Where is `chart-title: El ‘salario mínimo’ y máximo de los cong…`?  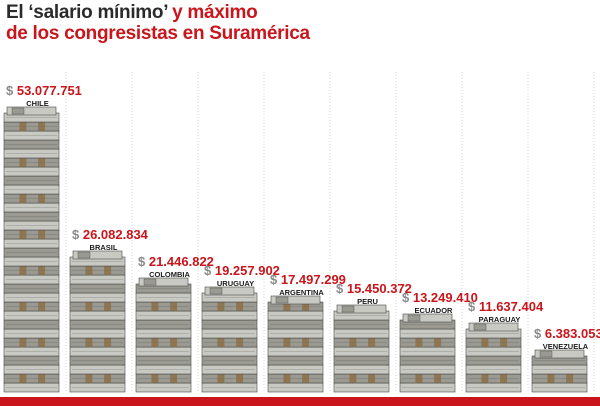 chart-title: El ‘salario mínimo’ y máximo de los cong… is located at coordinates (158, 23).